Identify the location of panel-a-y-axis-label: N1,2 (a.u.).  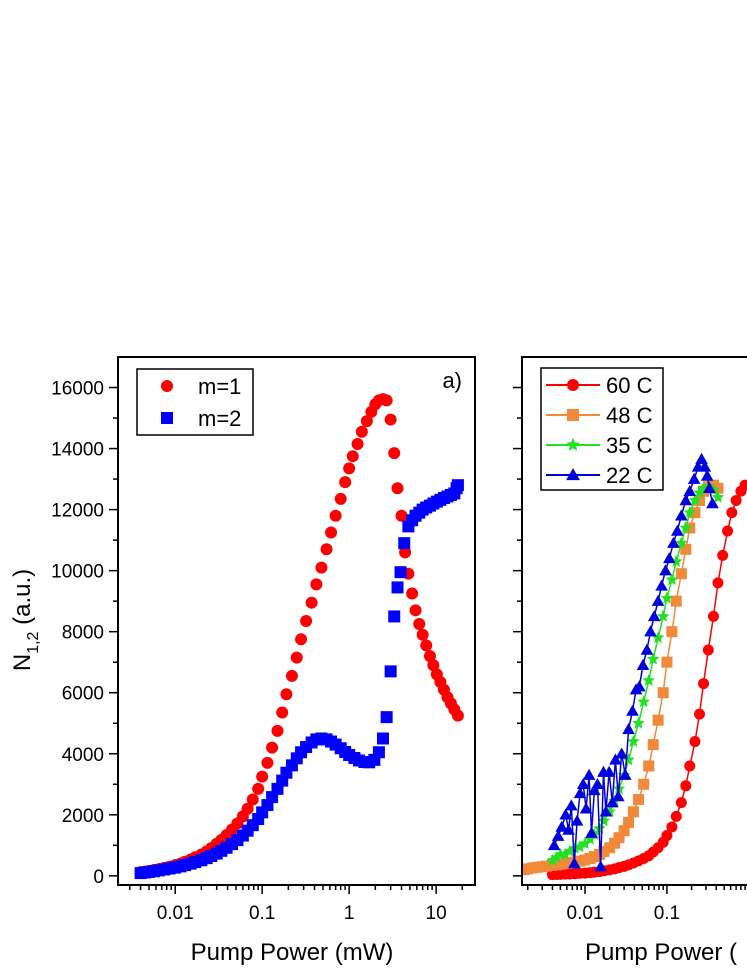
(25, 620).